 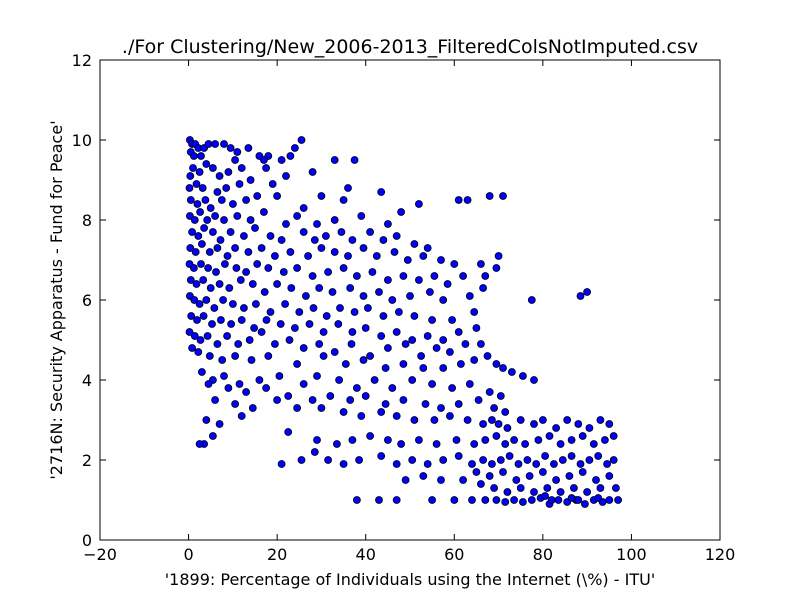 I want to click on x-tick-label: 0, so click(x=188, y=554).